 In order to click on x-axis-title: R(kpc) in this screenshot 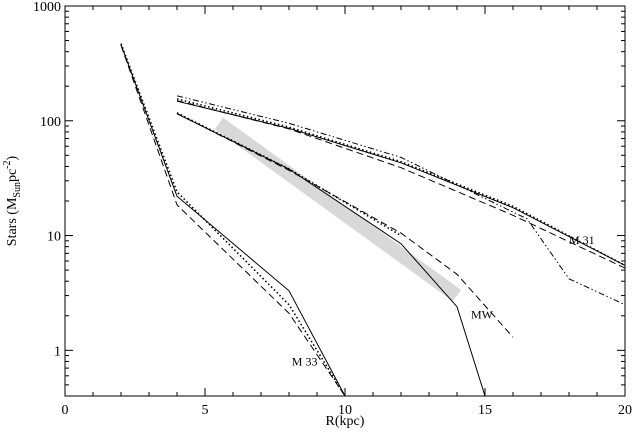, I will do `click(345, 421)`.